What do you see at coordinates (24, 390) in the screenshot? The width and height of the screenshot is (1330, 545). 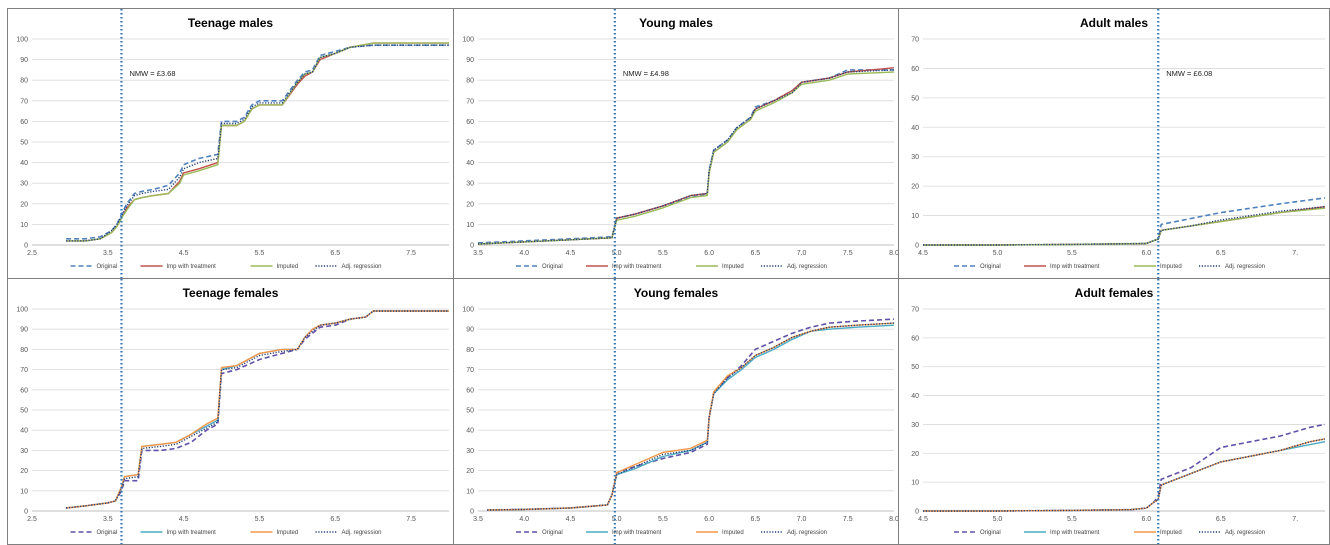 I see `y-tick-label: 60` at bounding box center [24, 390].